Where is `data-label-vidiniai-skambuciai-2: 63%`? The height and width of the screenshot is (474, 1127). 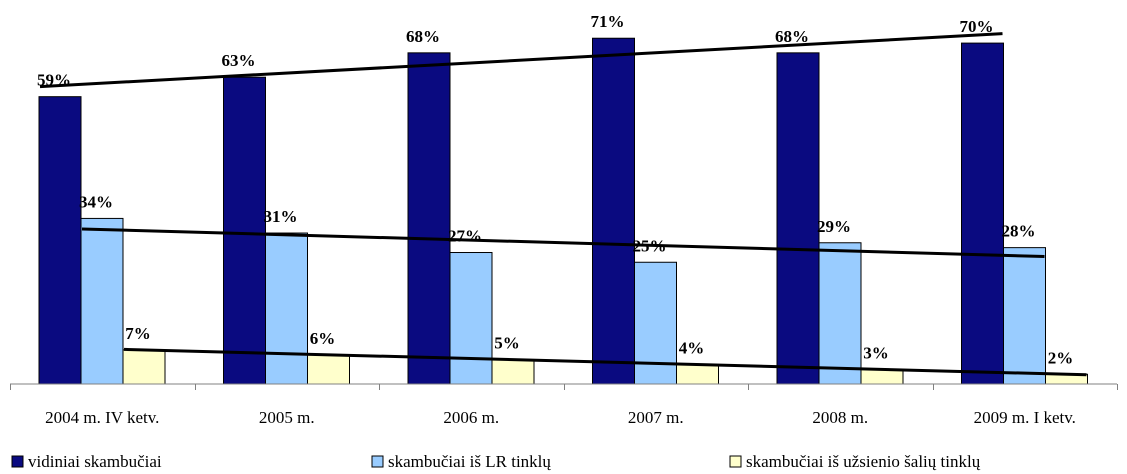
data-label-vidiniai-skambuciai-2: 63% is located at coordinates (239, 60).